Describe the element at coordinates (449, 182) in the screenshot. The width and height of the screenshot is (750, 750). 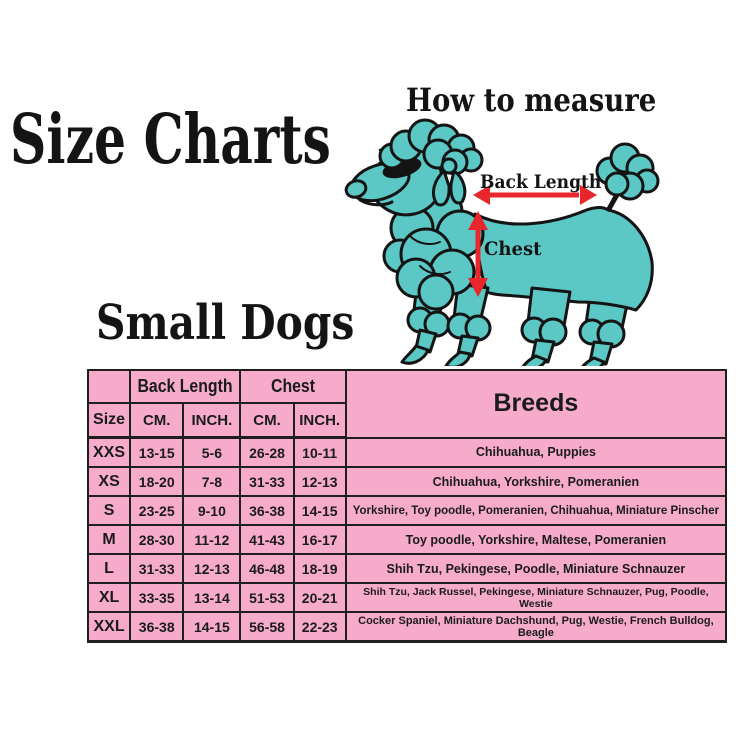
I see `bow-icon` at that location.